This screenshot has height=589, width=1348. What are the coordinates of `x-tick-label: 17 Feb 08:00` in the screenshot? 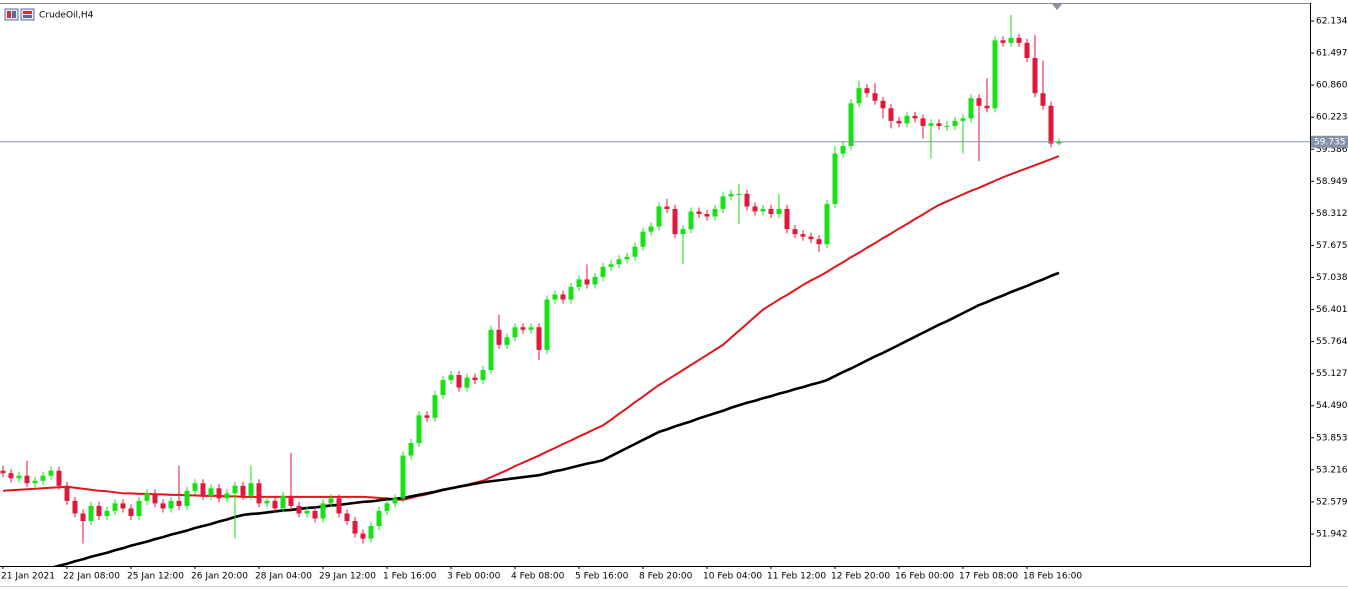 It's located at (988, 577).